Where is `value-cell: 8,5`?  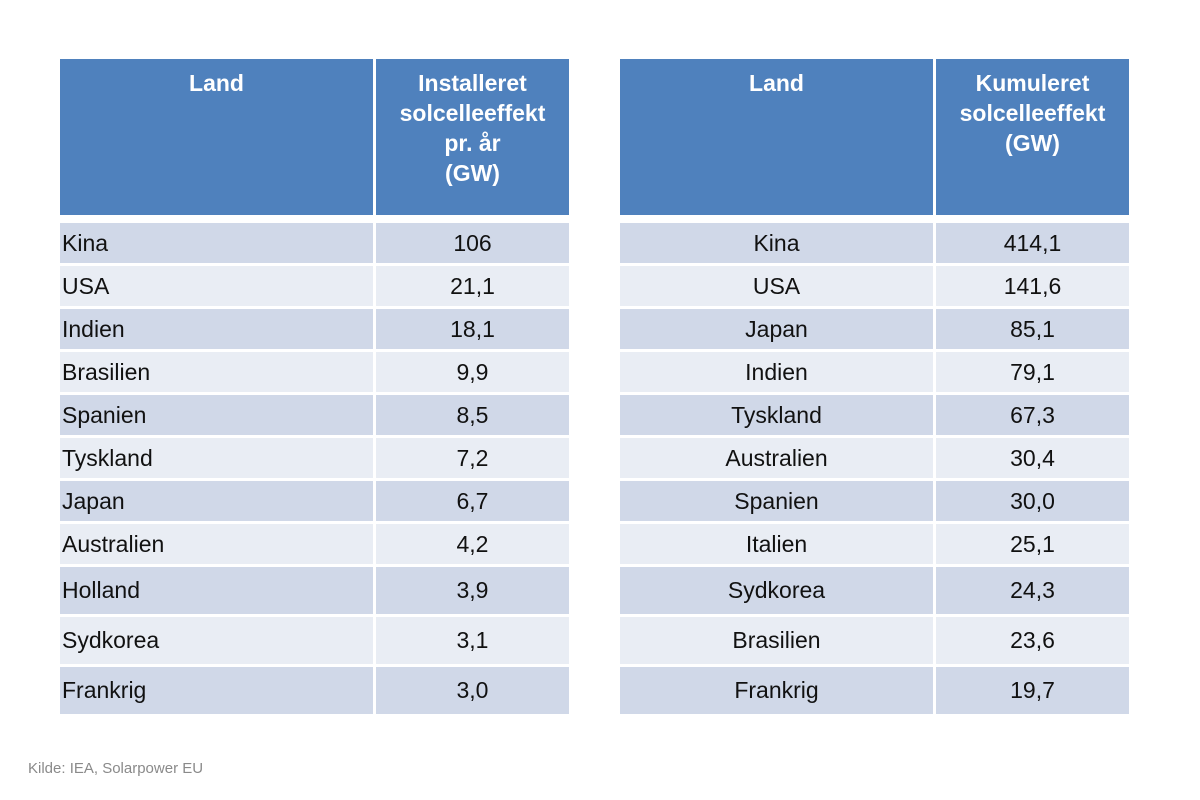
value-cell: 8,5 is located at coordinates (471, 416).